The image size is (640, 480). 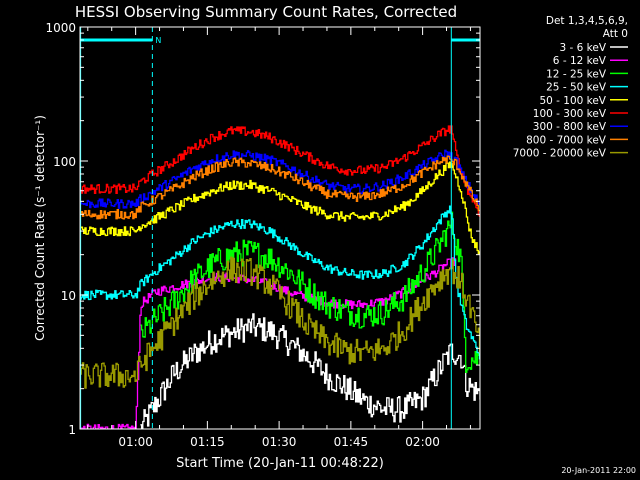 What do you see at coordinates (60, 28) in the screenshot?
I see `y-tick-label: 1000` at bounding box center [60, 28].